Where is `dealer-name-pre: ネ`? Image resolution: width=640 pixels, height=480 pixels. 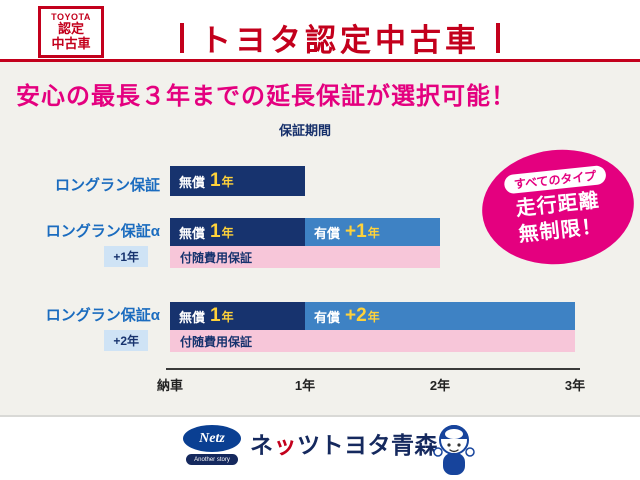 dealer-name-pre: ネ is located at coordinates (262, 445).